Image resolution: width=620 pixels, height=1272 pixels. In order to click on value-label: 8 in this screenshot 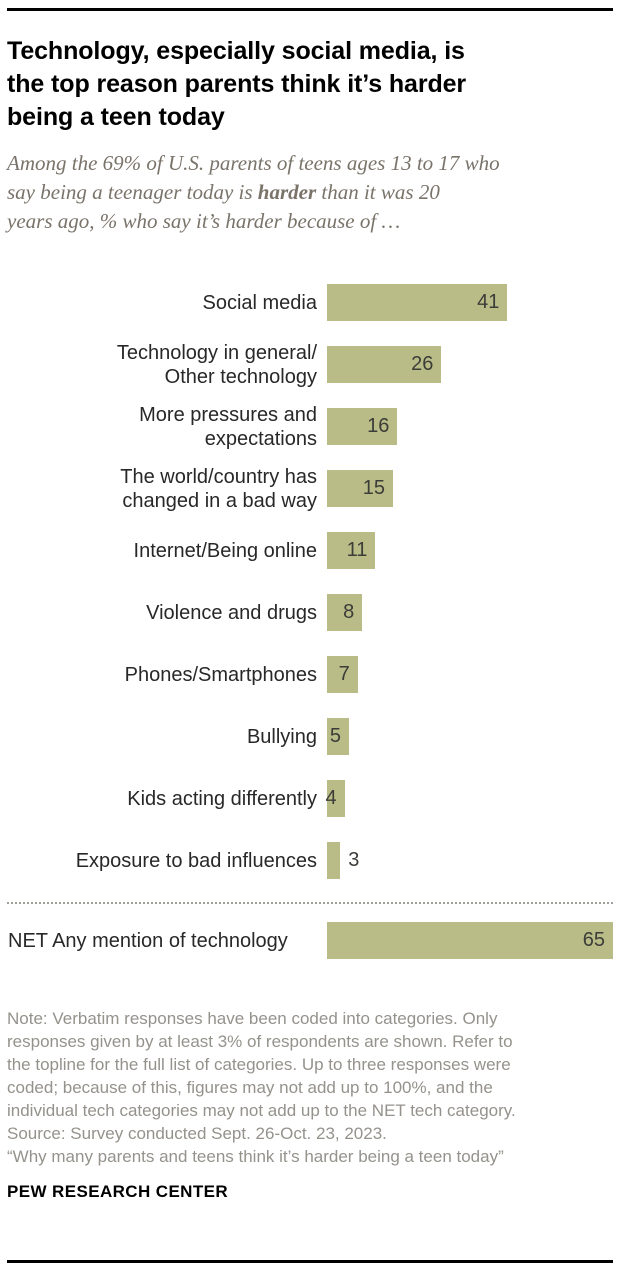, I will do `click(349, 612)`.